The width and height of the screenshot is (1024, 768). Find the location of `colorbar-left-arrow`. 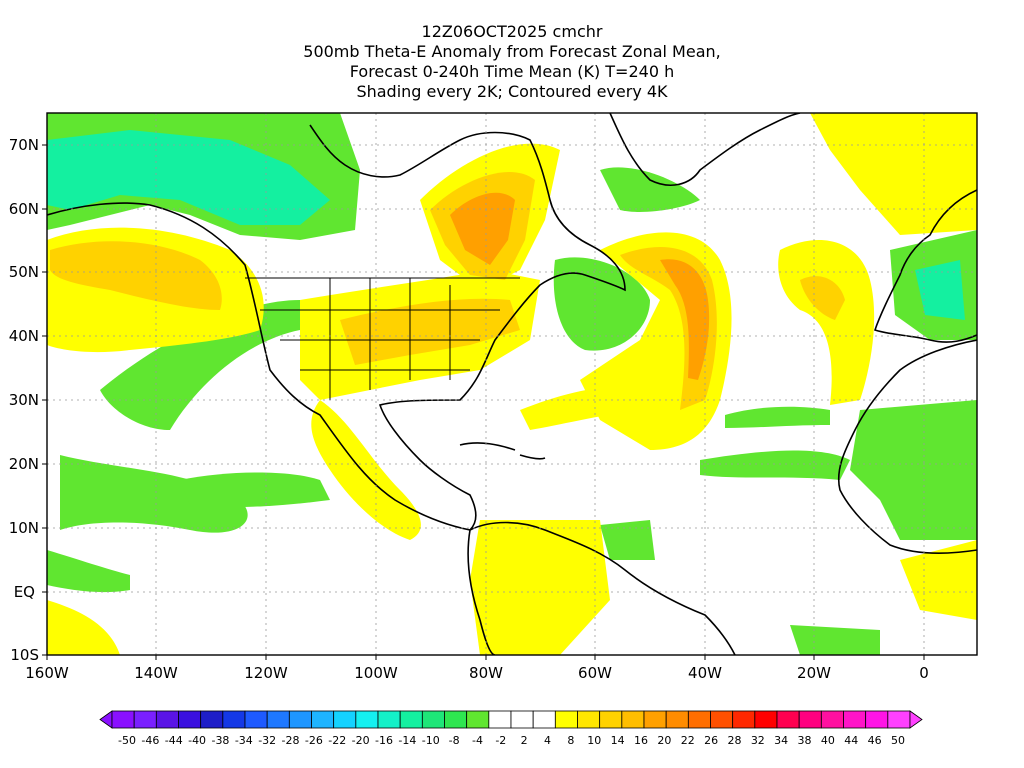

colorbar-left-arrow is located at coordinates (106, 719).